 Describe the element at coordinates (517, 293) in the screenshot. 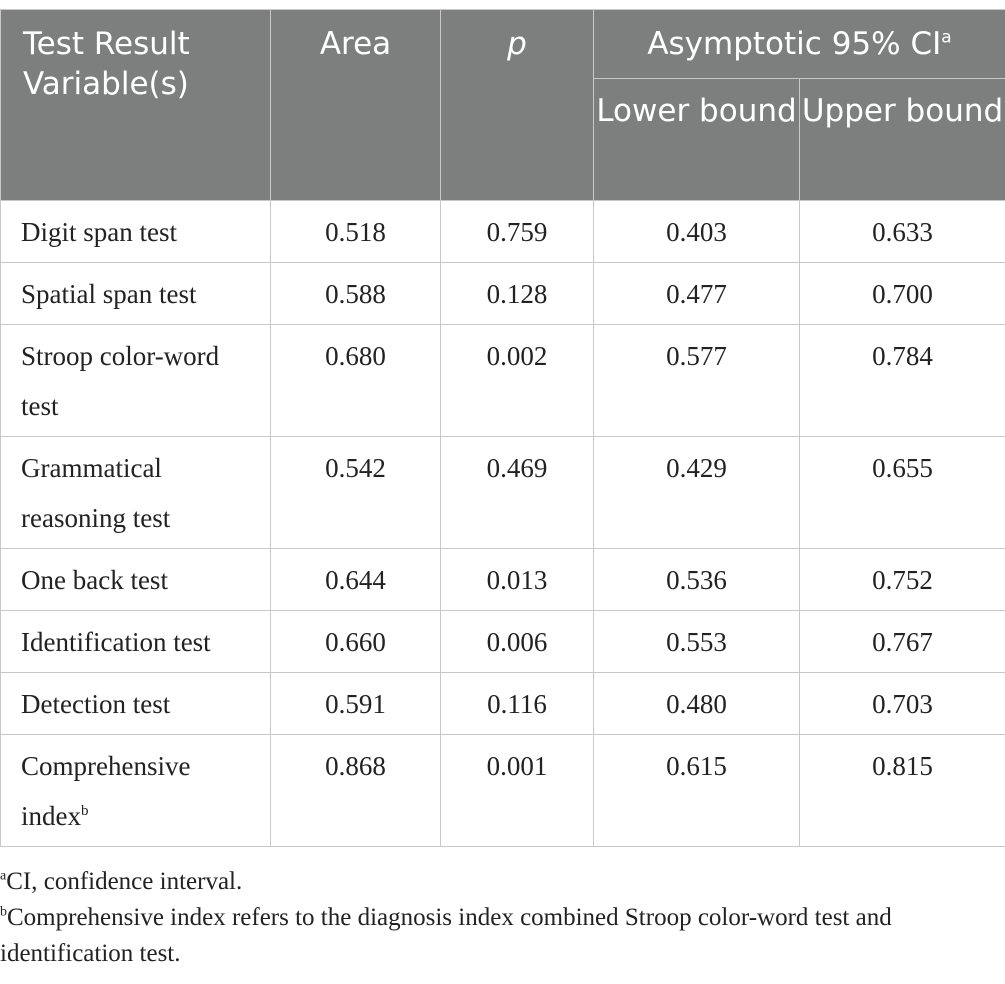

I see `cell-p: 0.128` at that location.